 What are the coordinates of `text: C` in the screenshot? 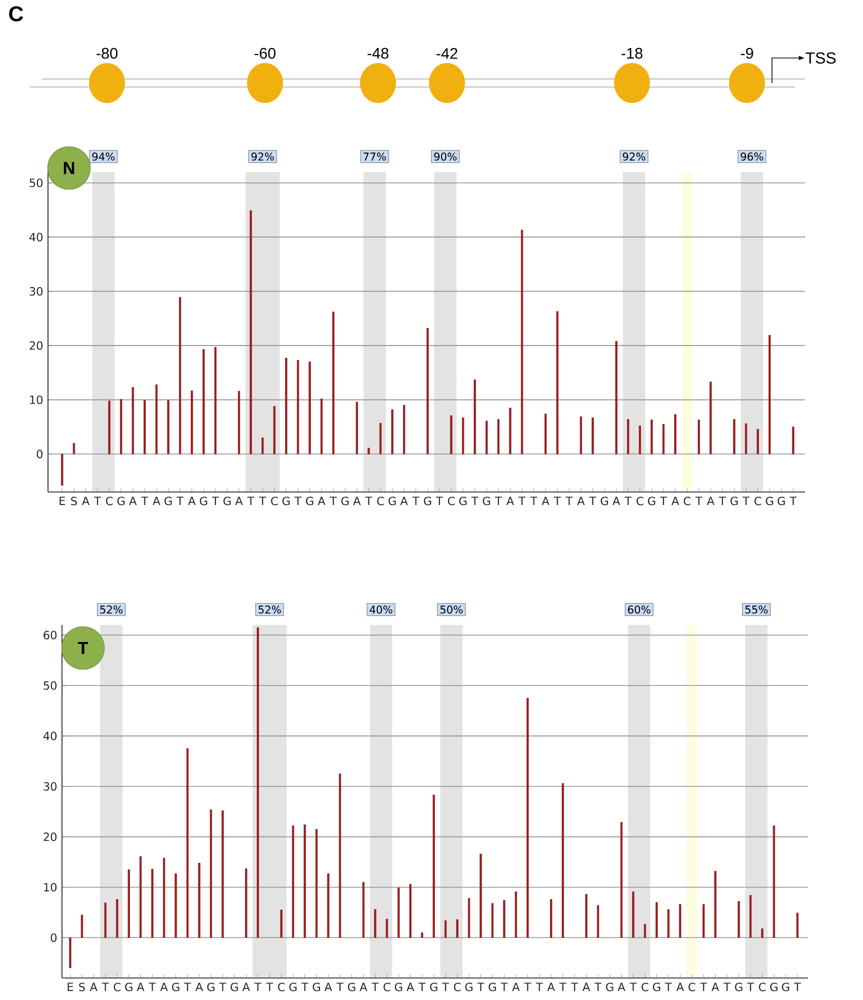 It's located at (16, 14).